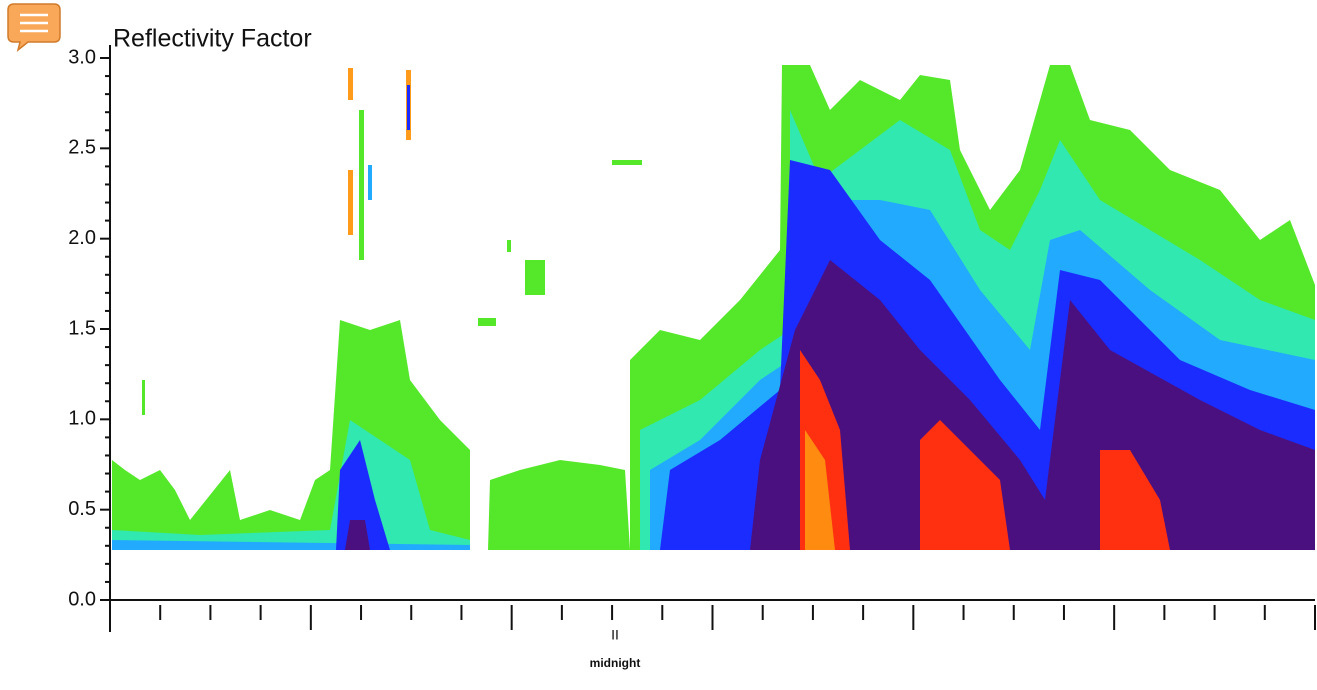  What do you see at coordinates (82, 599) in the screenshot?
I see `y-tick-label: 0.0` at bounding box center [82, 599].